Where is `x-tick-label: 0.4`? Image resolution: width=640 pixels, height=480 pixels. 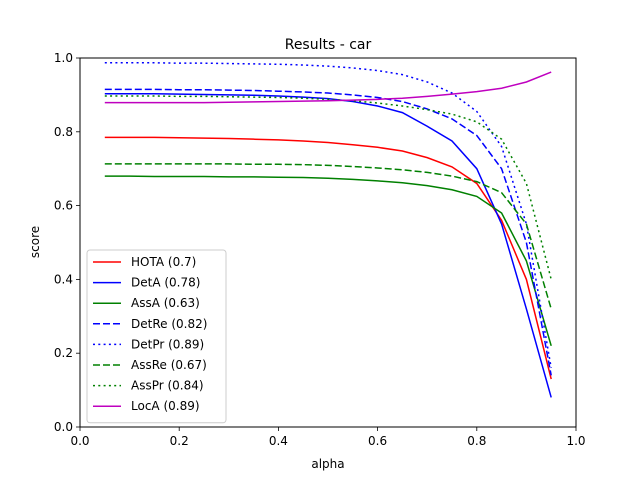
x-tick-label: 0.4 is located at coordinates (278, 441).